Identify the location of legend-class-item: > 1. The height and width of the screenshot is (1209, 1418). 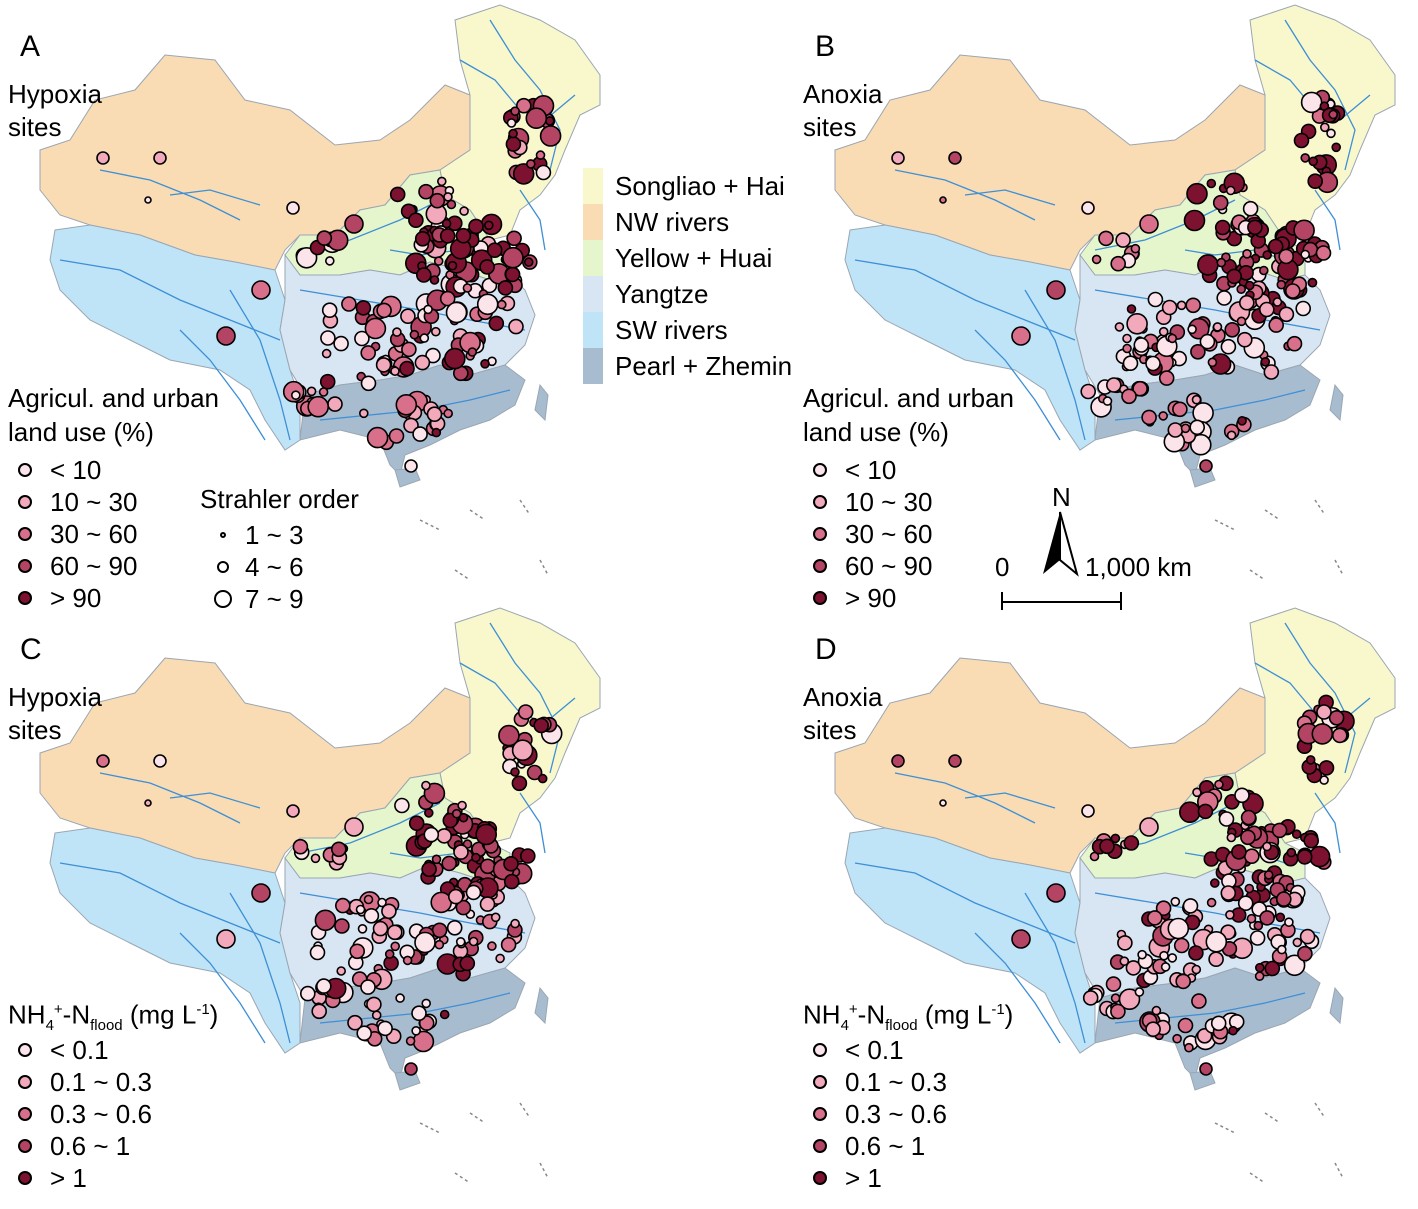
(847, 1177).